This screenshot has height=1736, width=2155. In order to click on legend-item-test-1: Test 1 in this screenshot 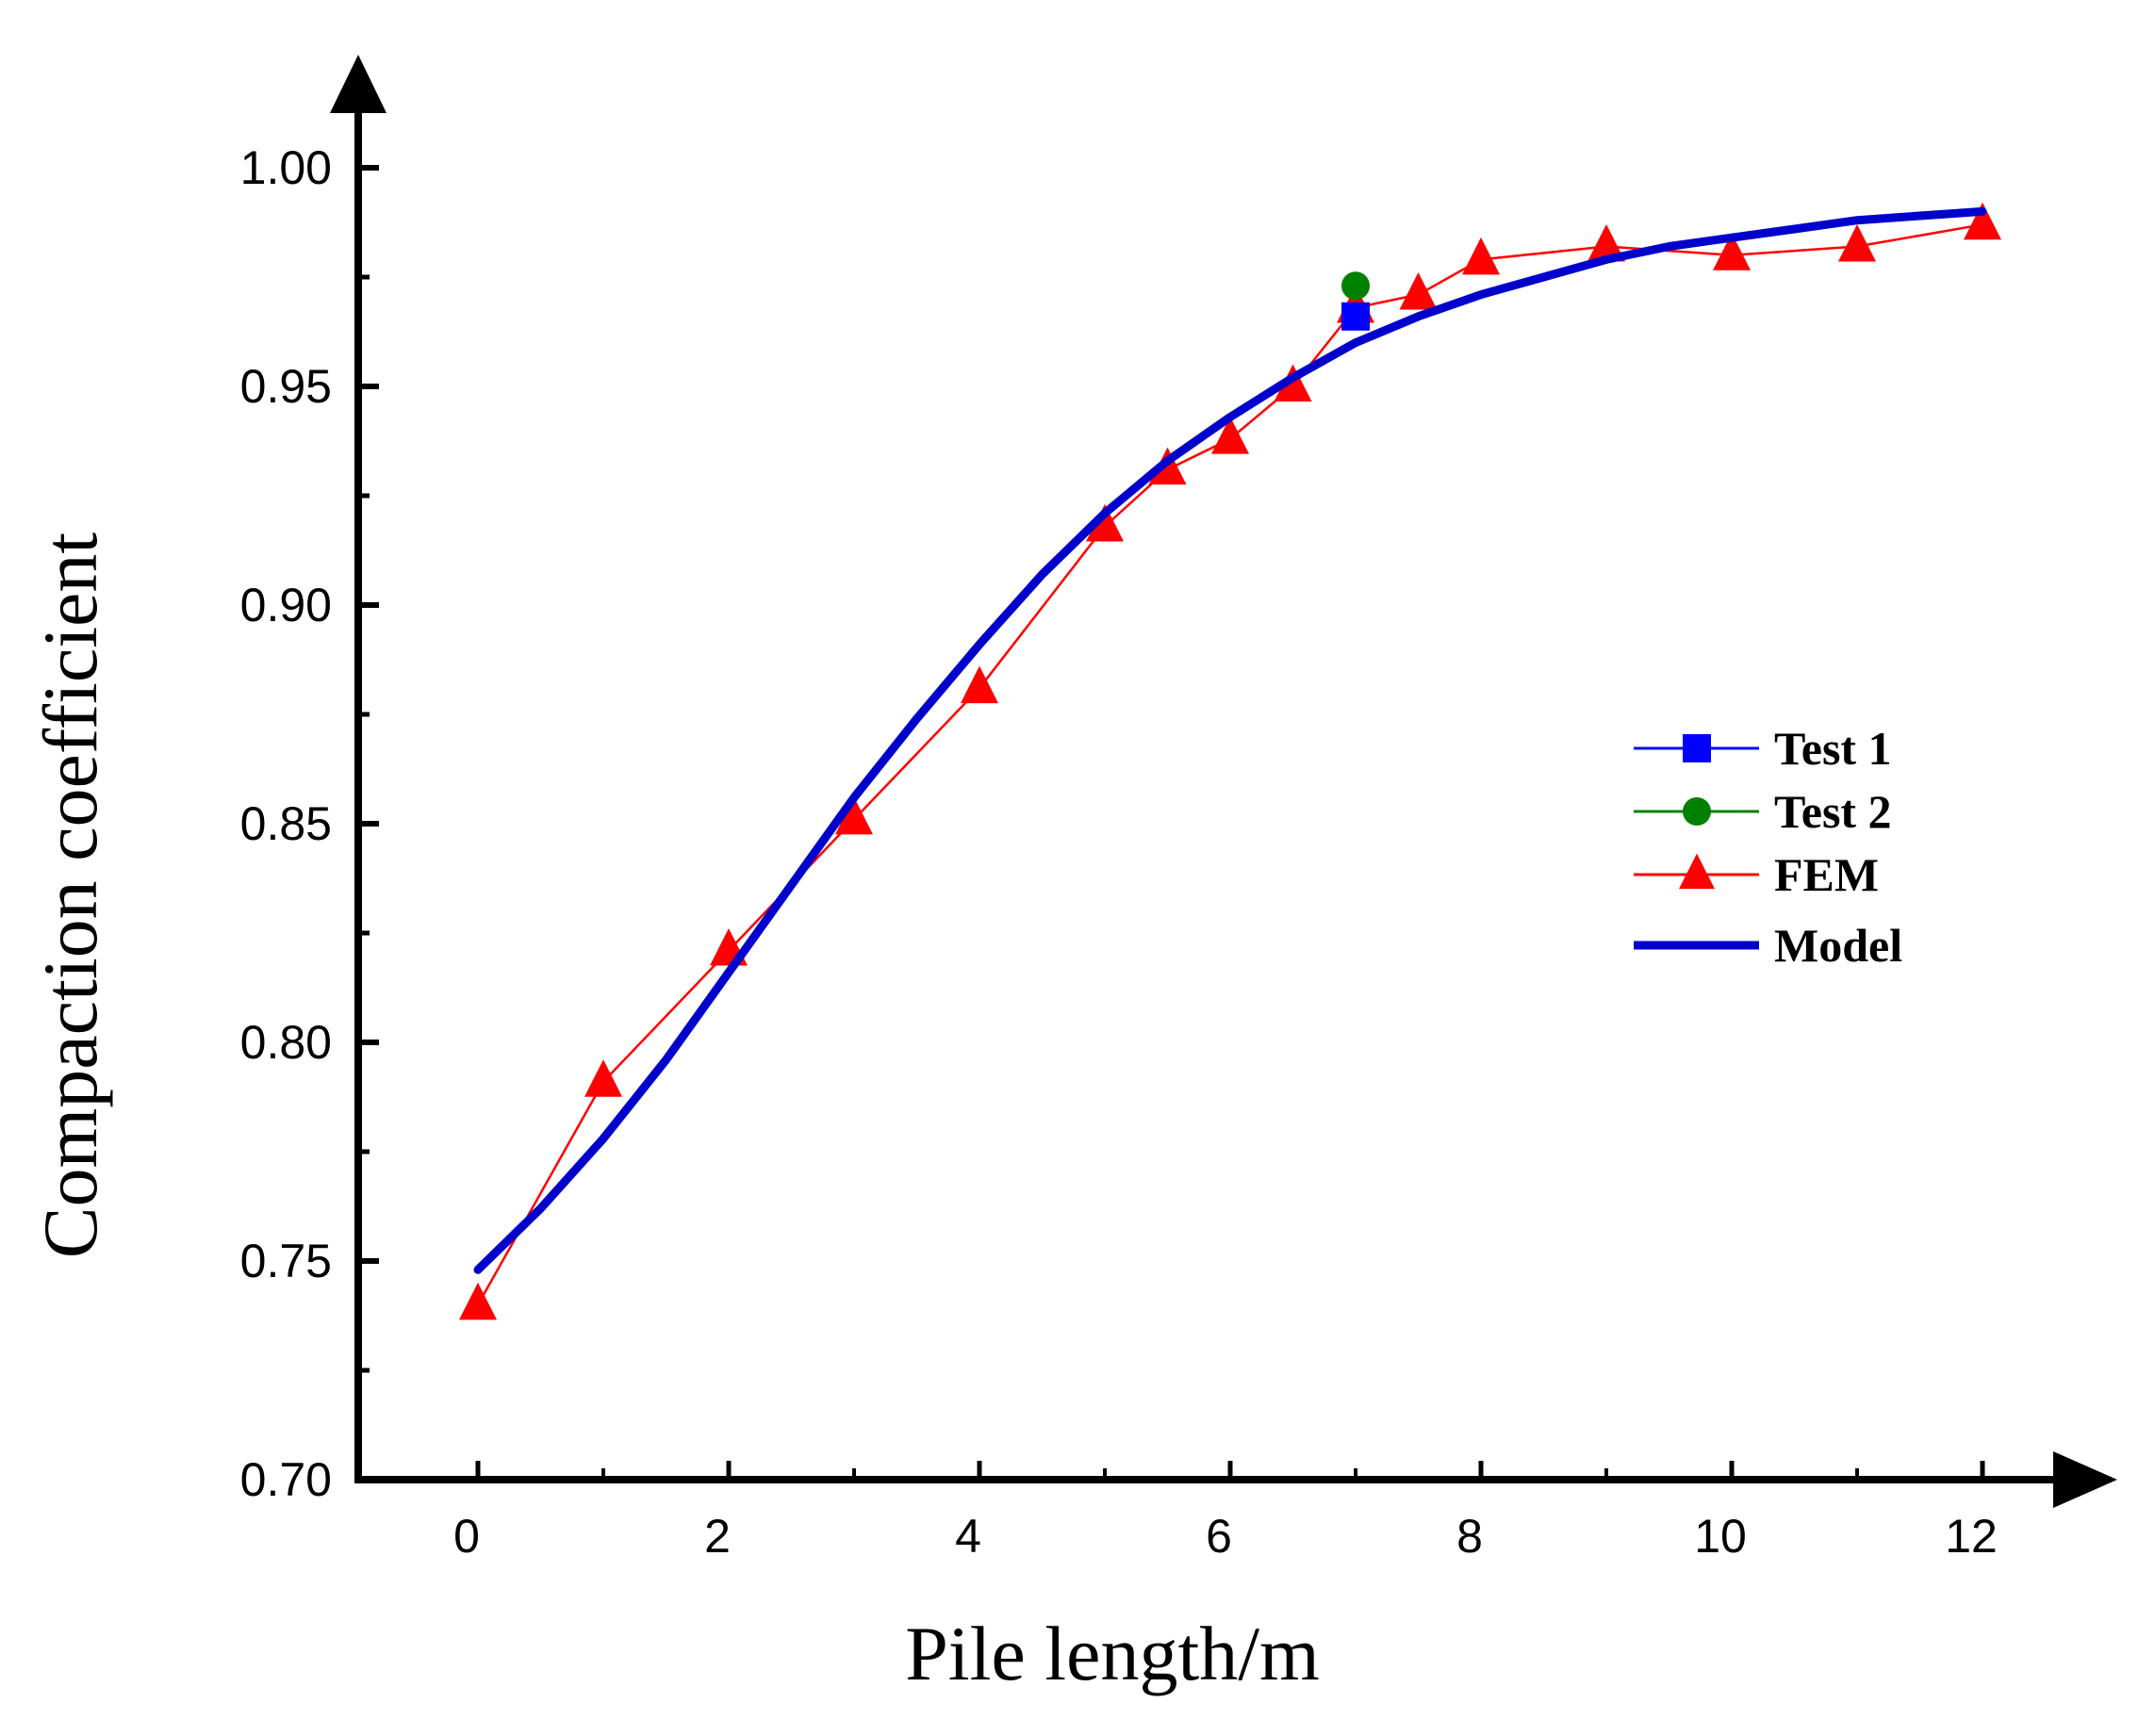, I will do `click(1763, 748)`.